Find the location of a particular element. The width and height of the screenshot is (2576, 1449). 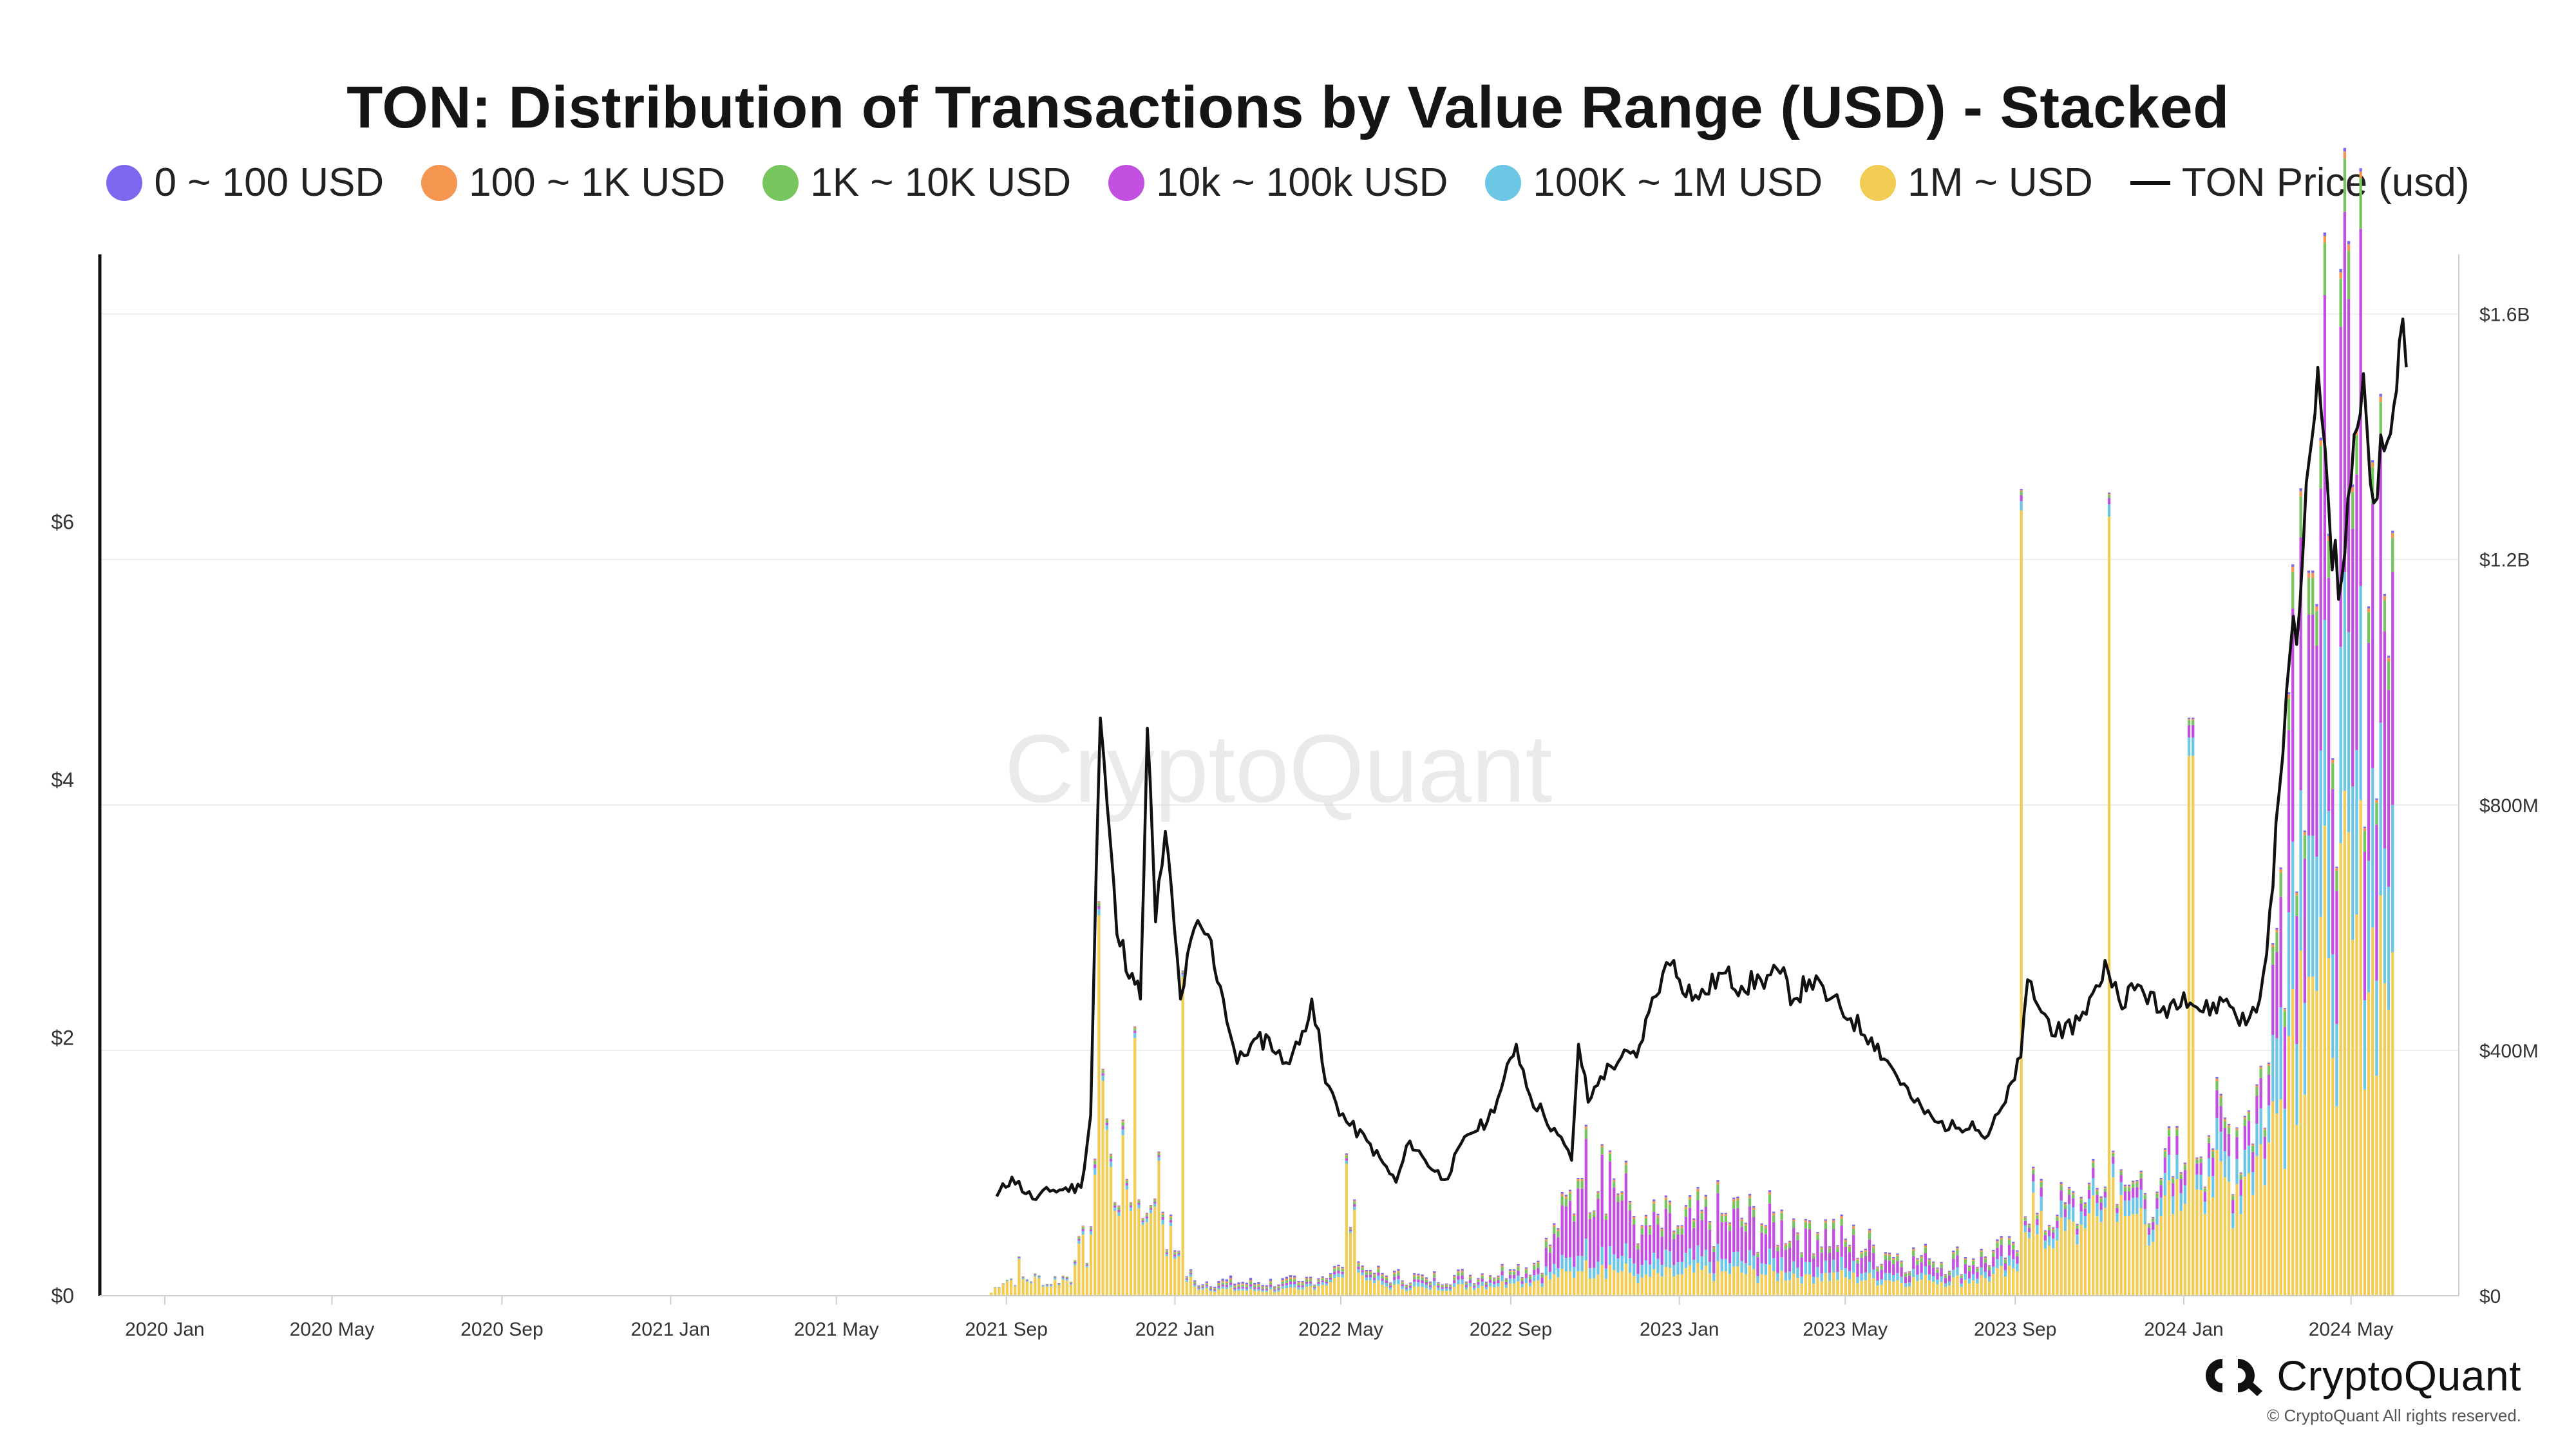

legend-item-4: 100K ~ 1M USD is located at coordinates (1654, 183).